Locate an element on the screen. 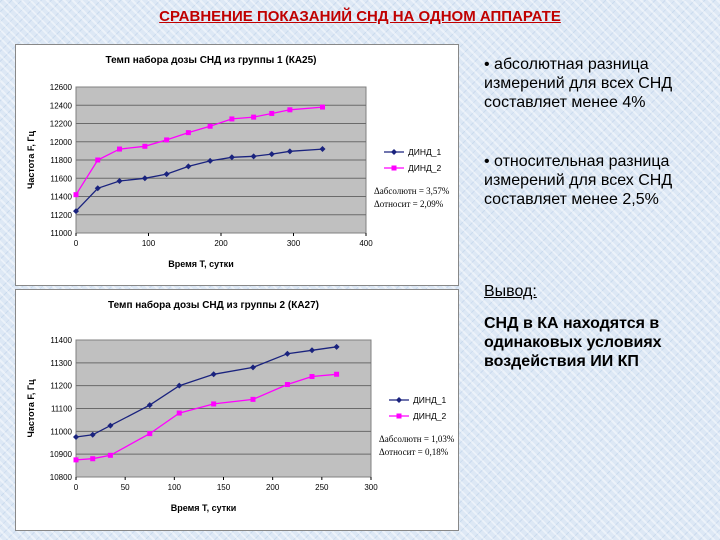  x-tick-label: 250 is located at coordinates (322, 487).